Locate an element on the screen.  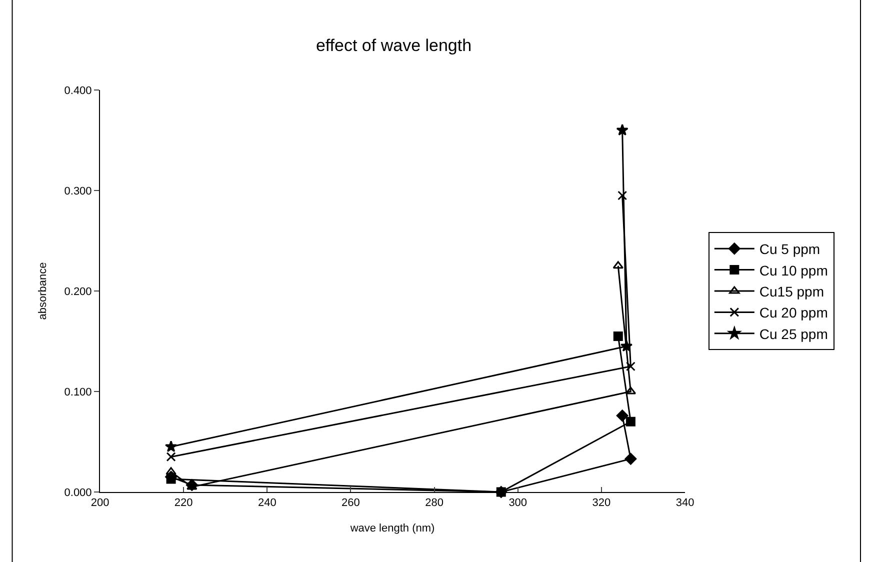
legend-label: Cu 25 ppm is located at coordinates (793, 334).